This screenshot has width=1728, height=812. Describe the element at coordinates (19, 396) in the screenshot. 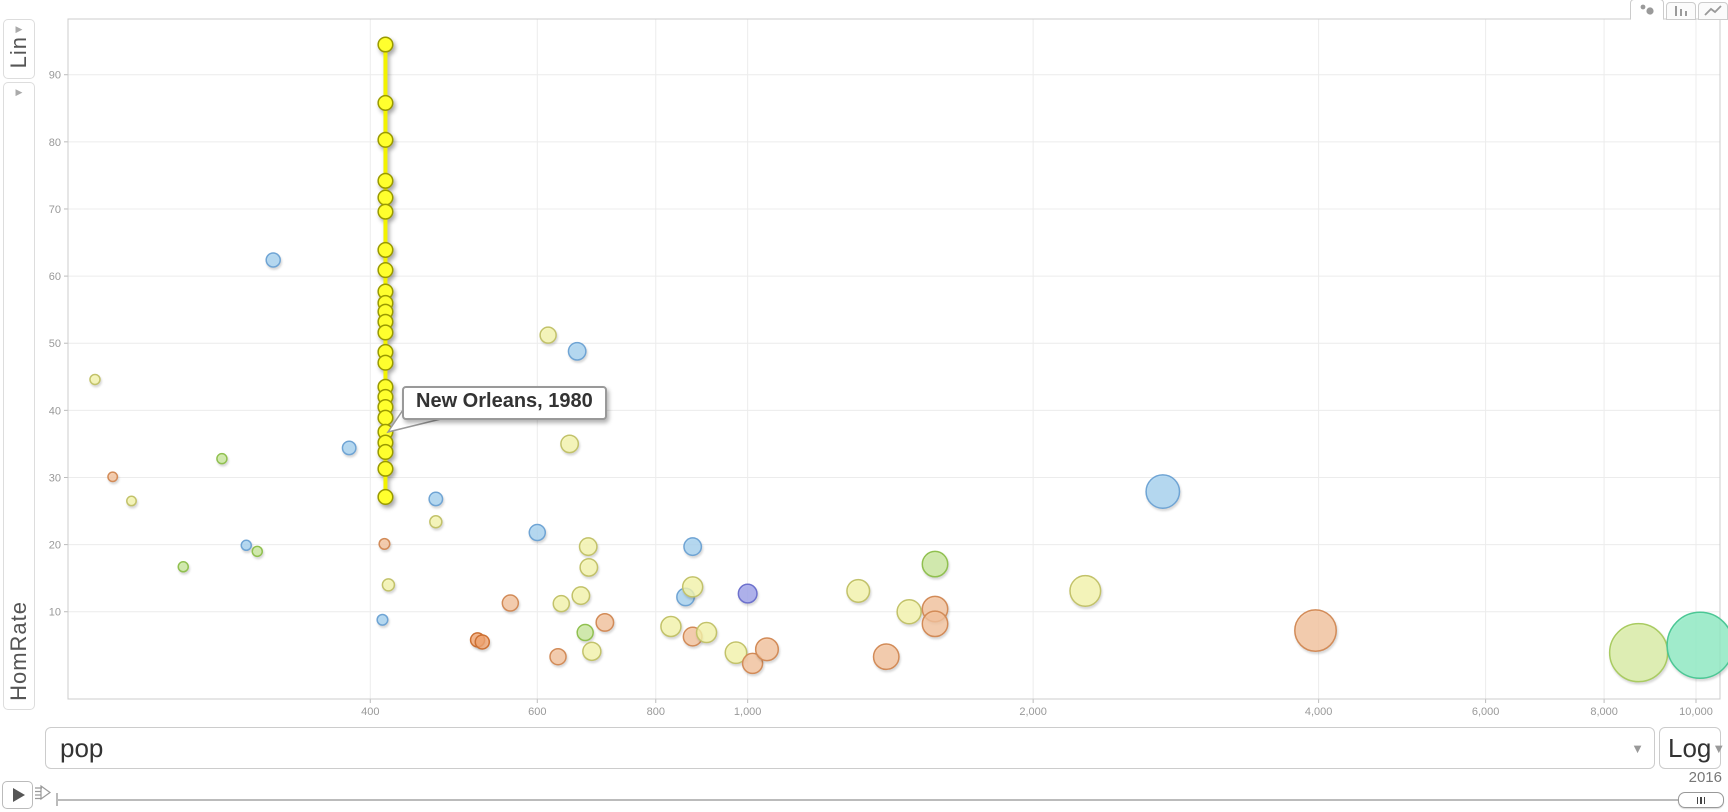

I see `y-variable-button: ▶ HomRate` at that location.